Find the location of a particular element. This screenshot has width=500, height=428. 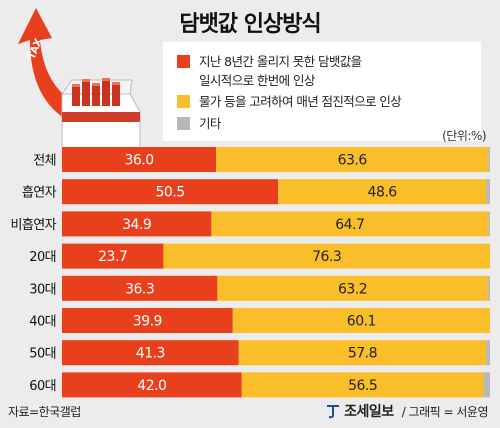

data-label: 63.2 is located at coordinates (352, 289).